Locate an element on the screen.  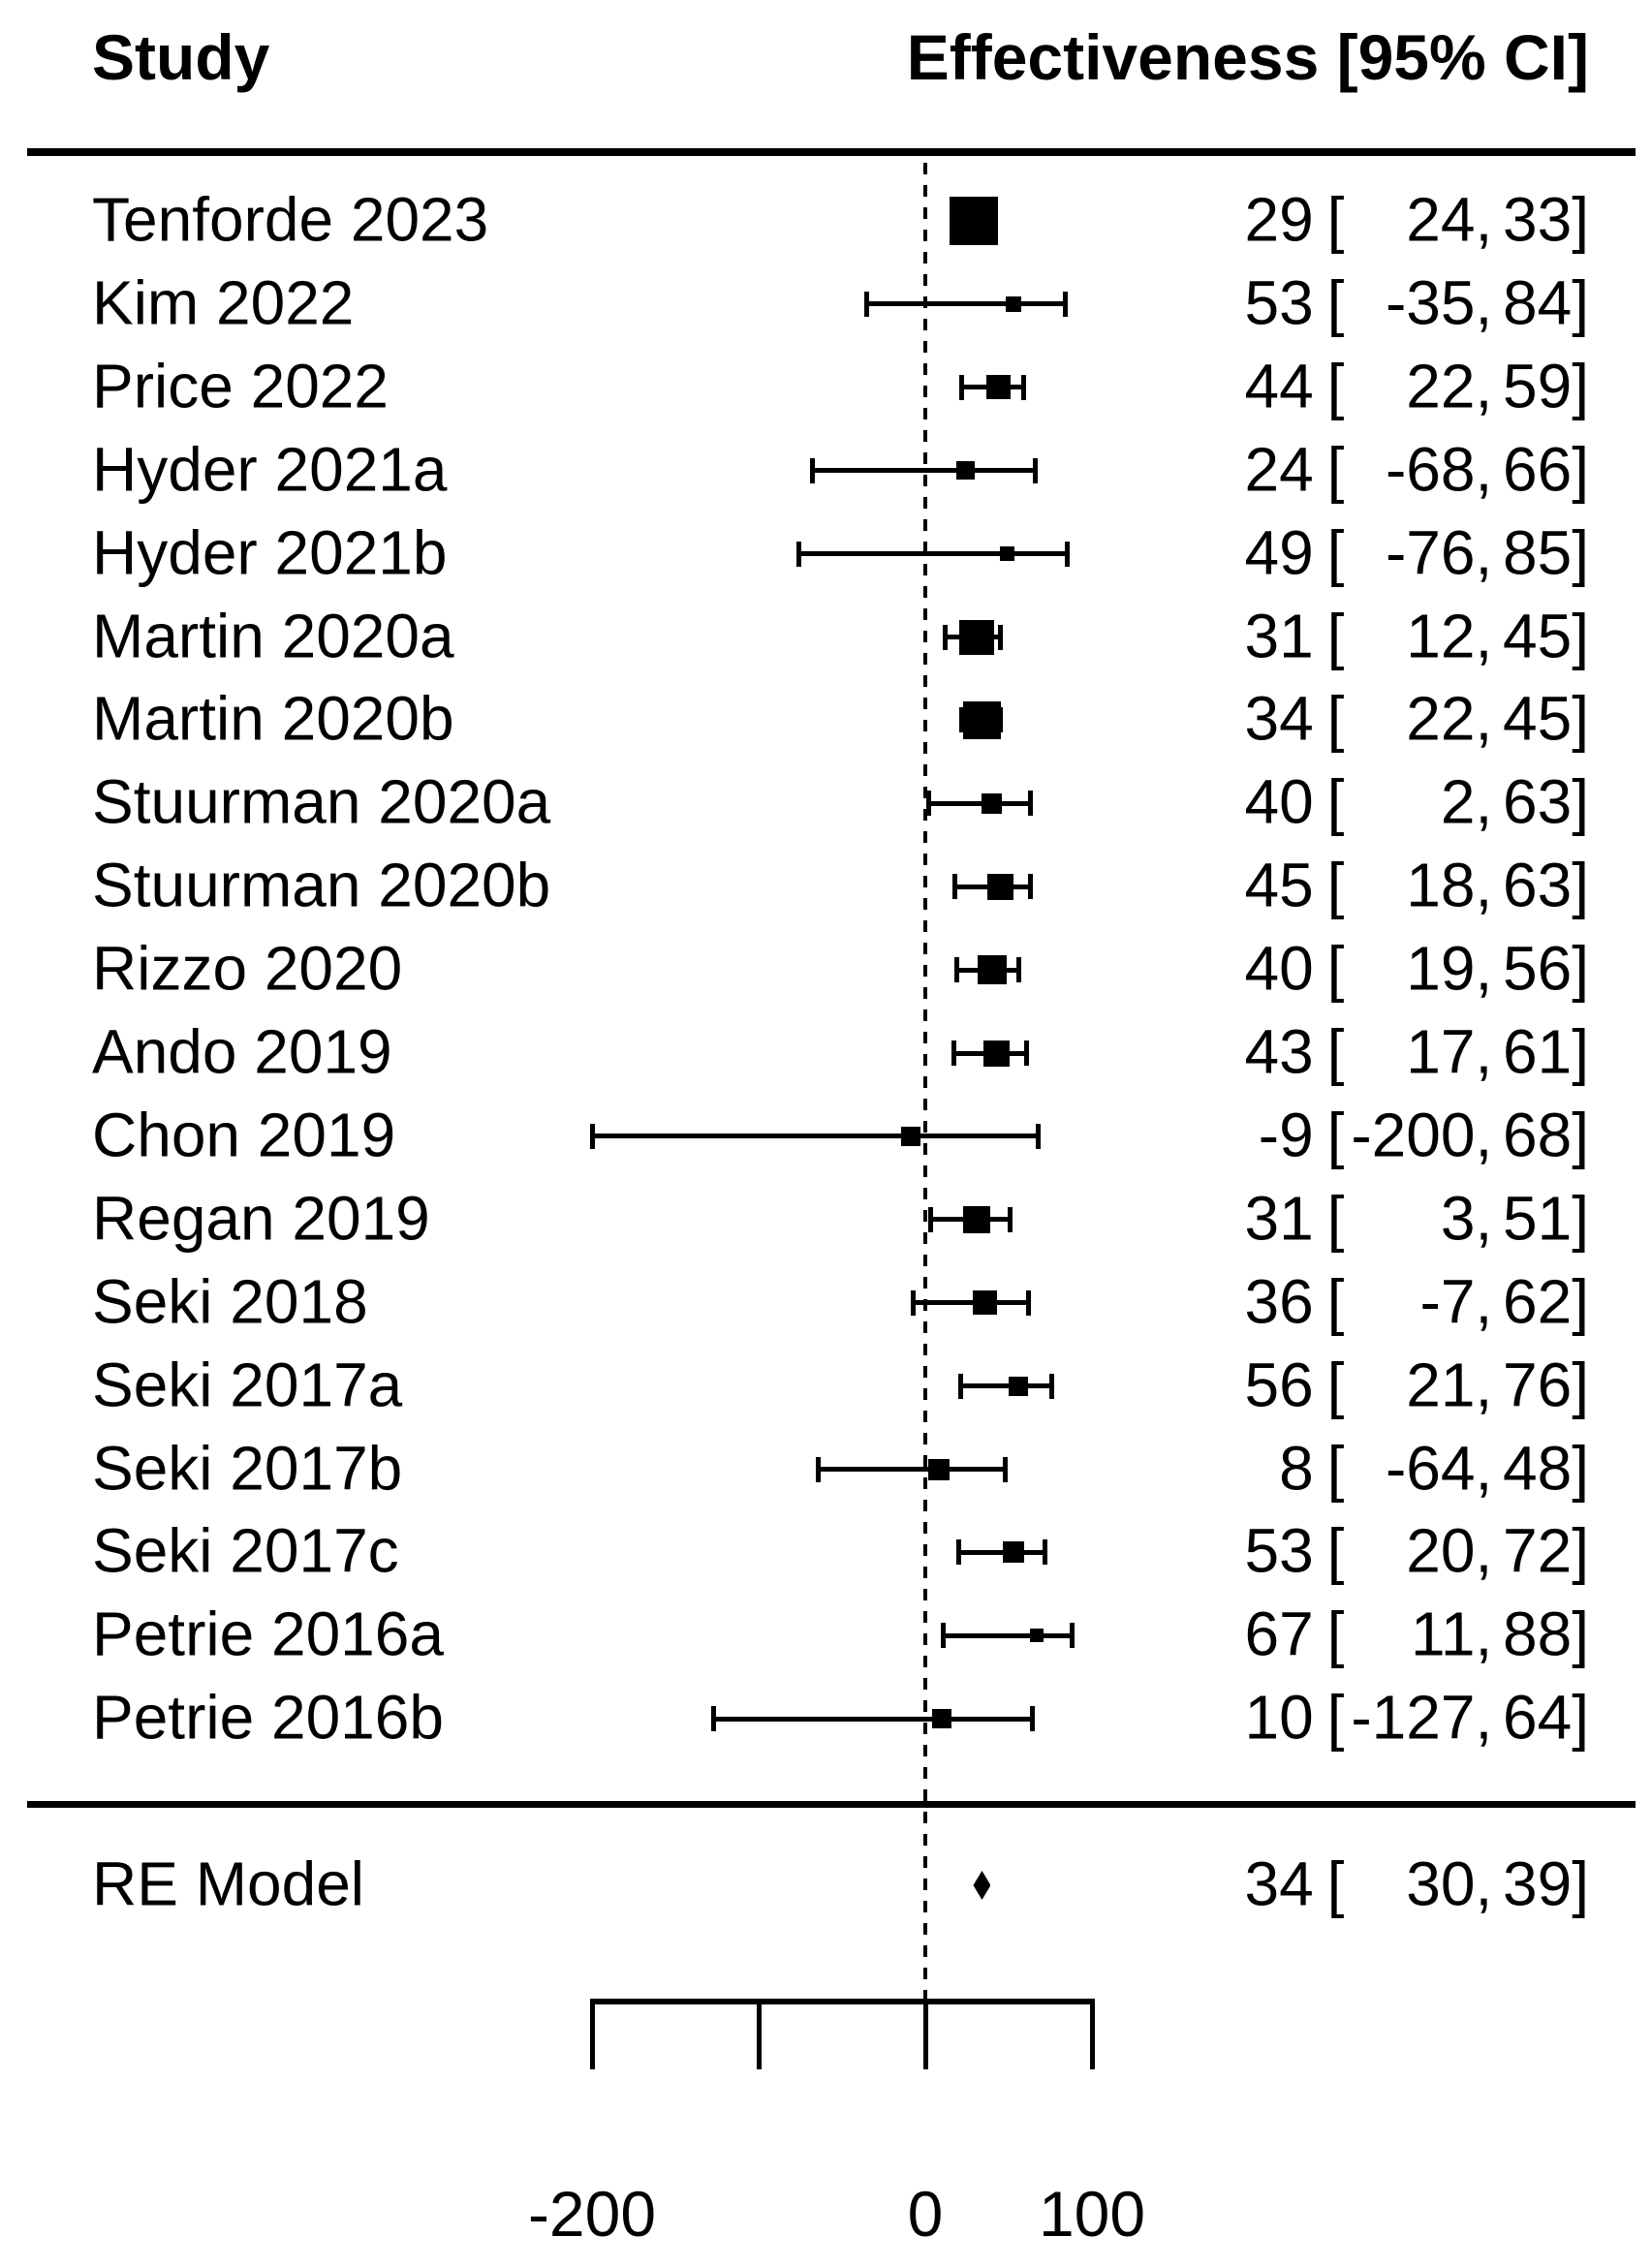
ci-lower: 22 is located at coordinates (1441, 719).